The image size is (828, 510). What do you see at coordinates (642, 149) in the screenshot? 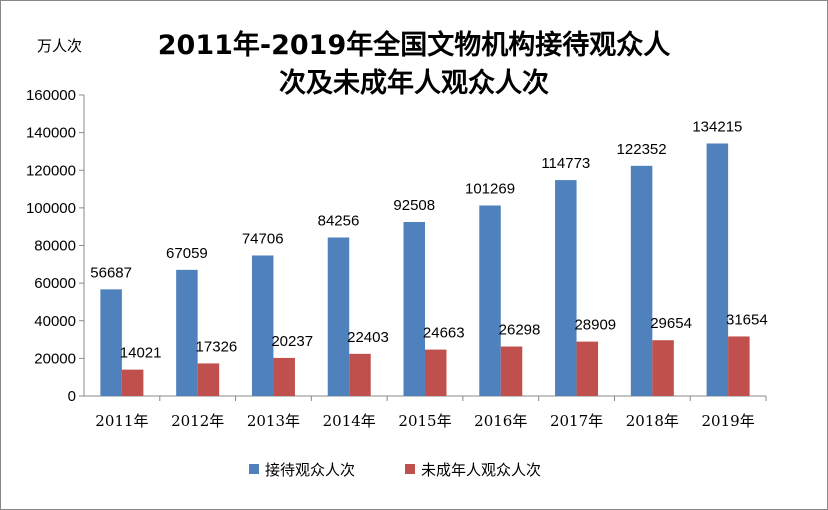
I see `data-label: 122352` at bounding box center [642, 149].